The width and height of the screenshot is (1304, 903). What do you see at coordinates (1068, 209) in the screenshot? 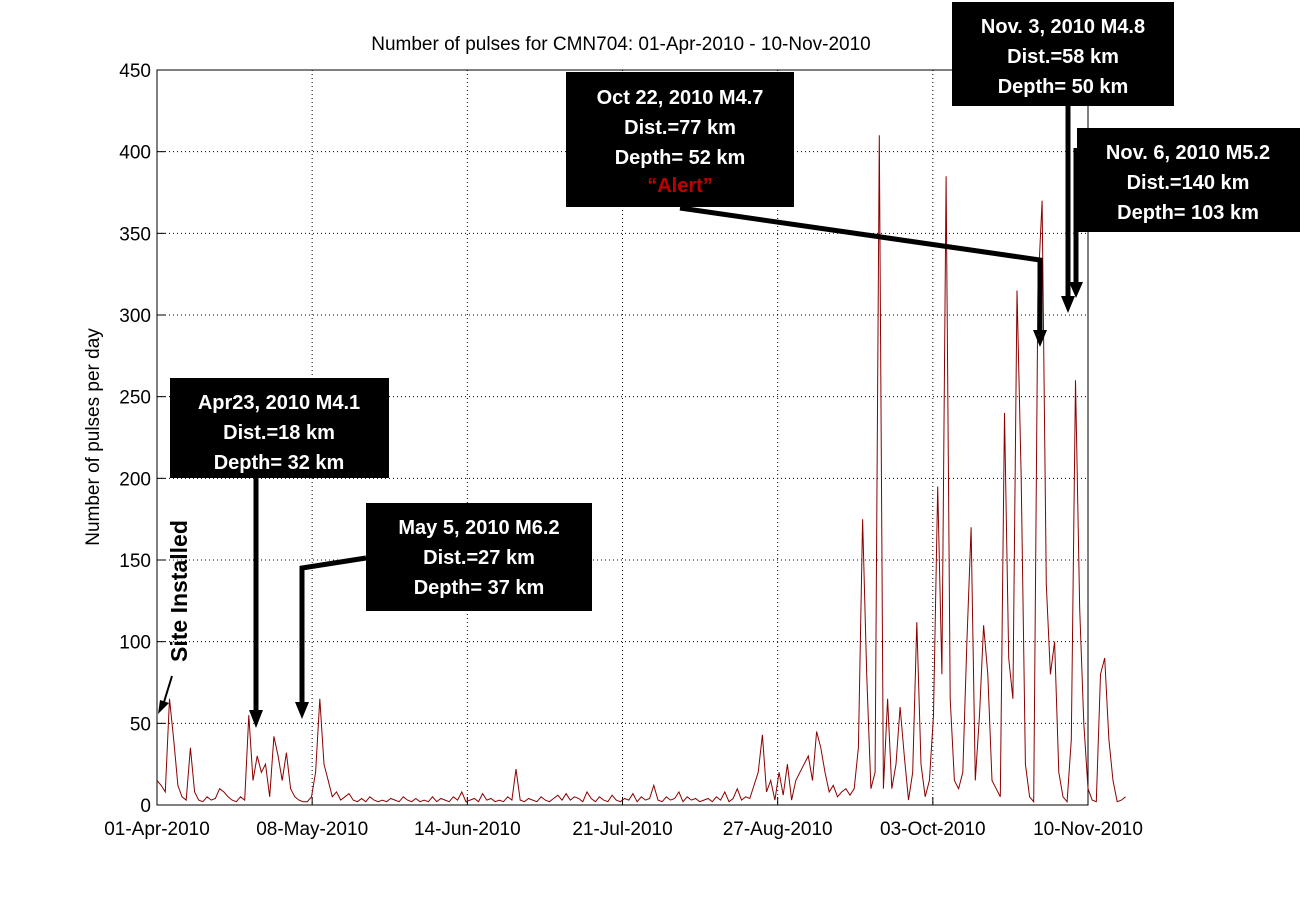
I see `arrow-nov3` at bounding box center [1068, 209].